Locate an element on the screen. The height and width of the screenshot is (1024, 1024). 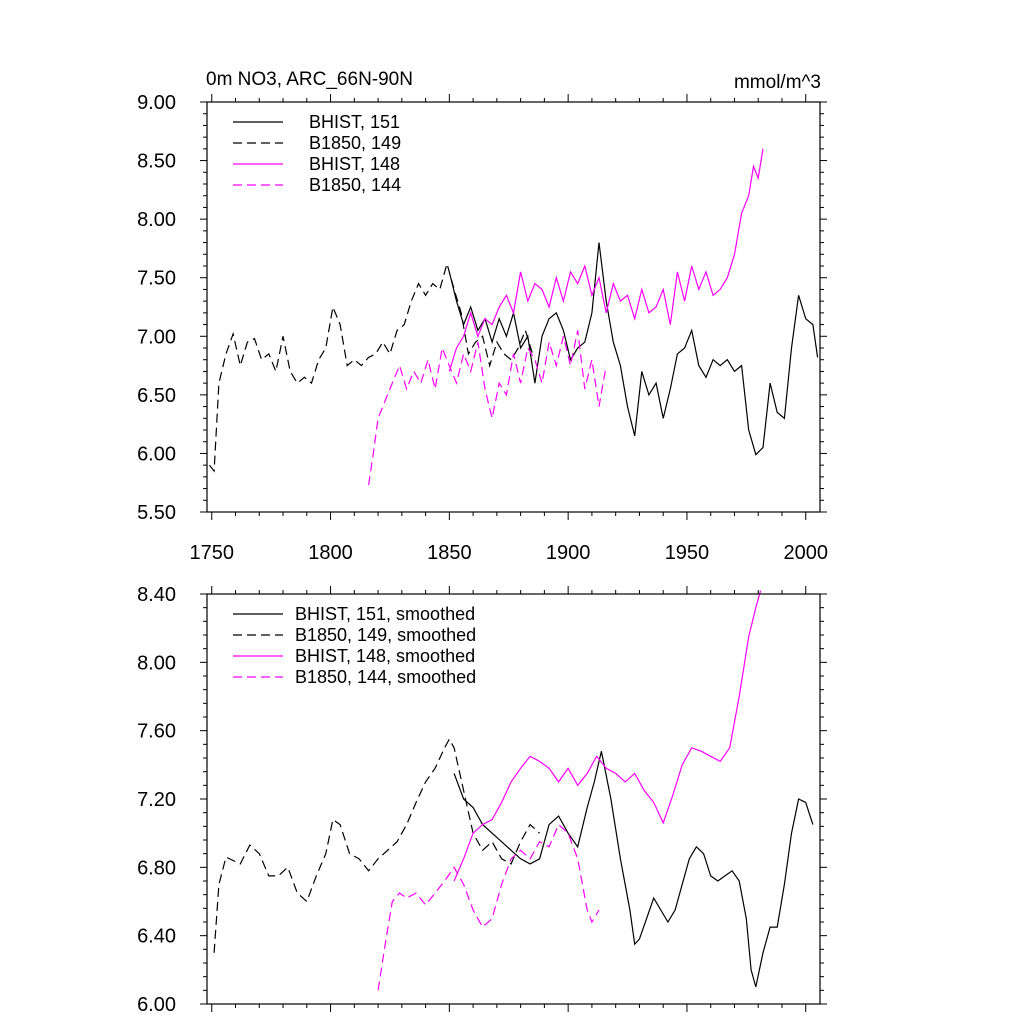
y-tick-label: 7.50 is located at coordinates (156, 279).